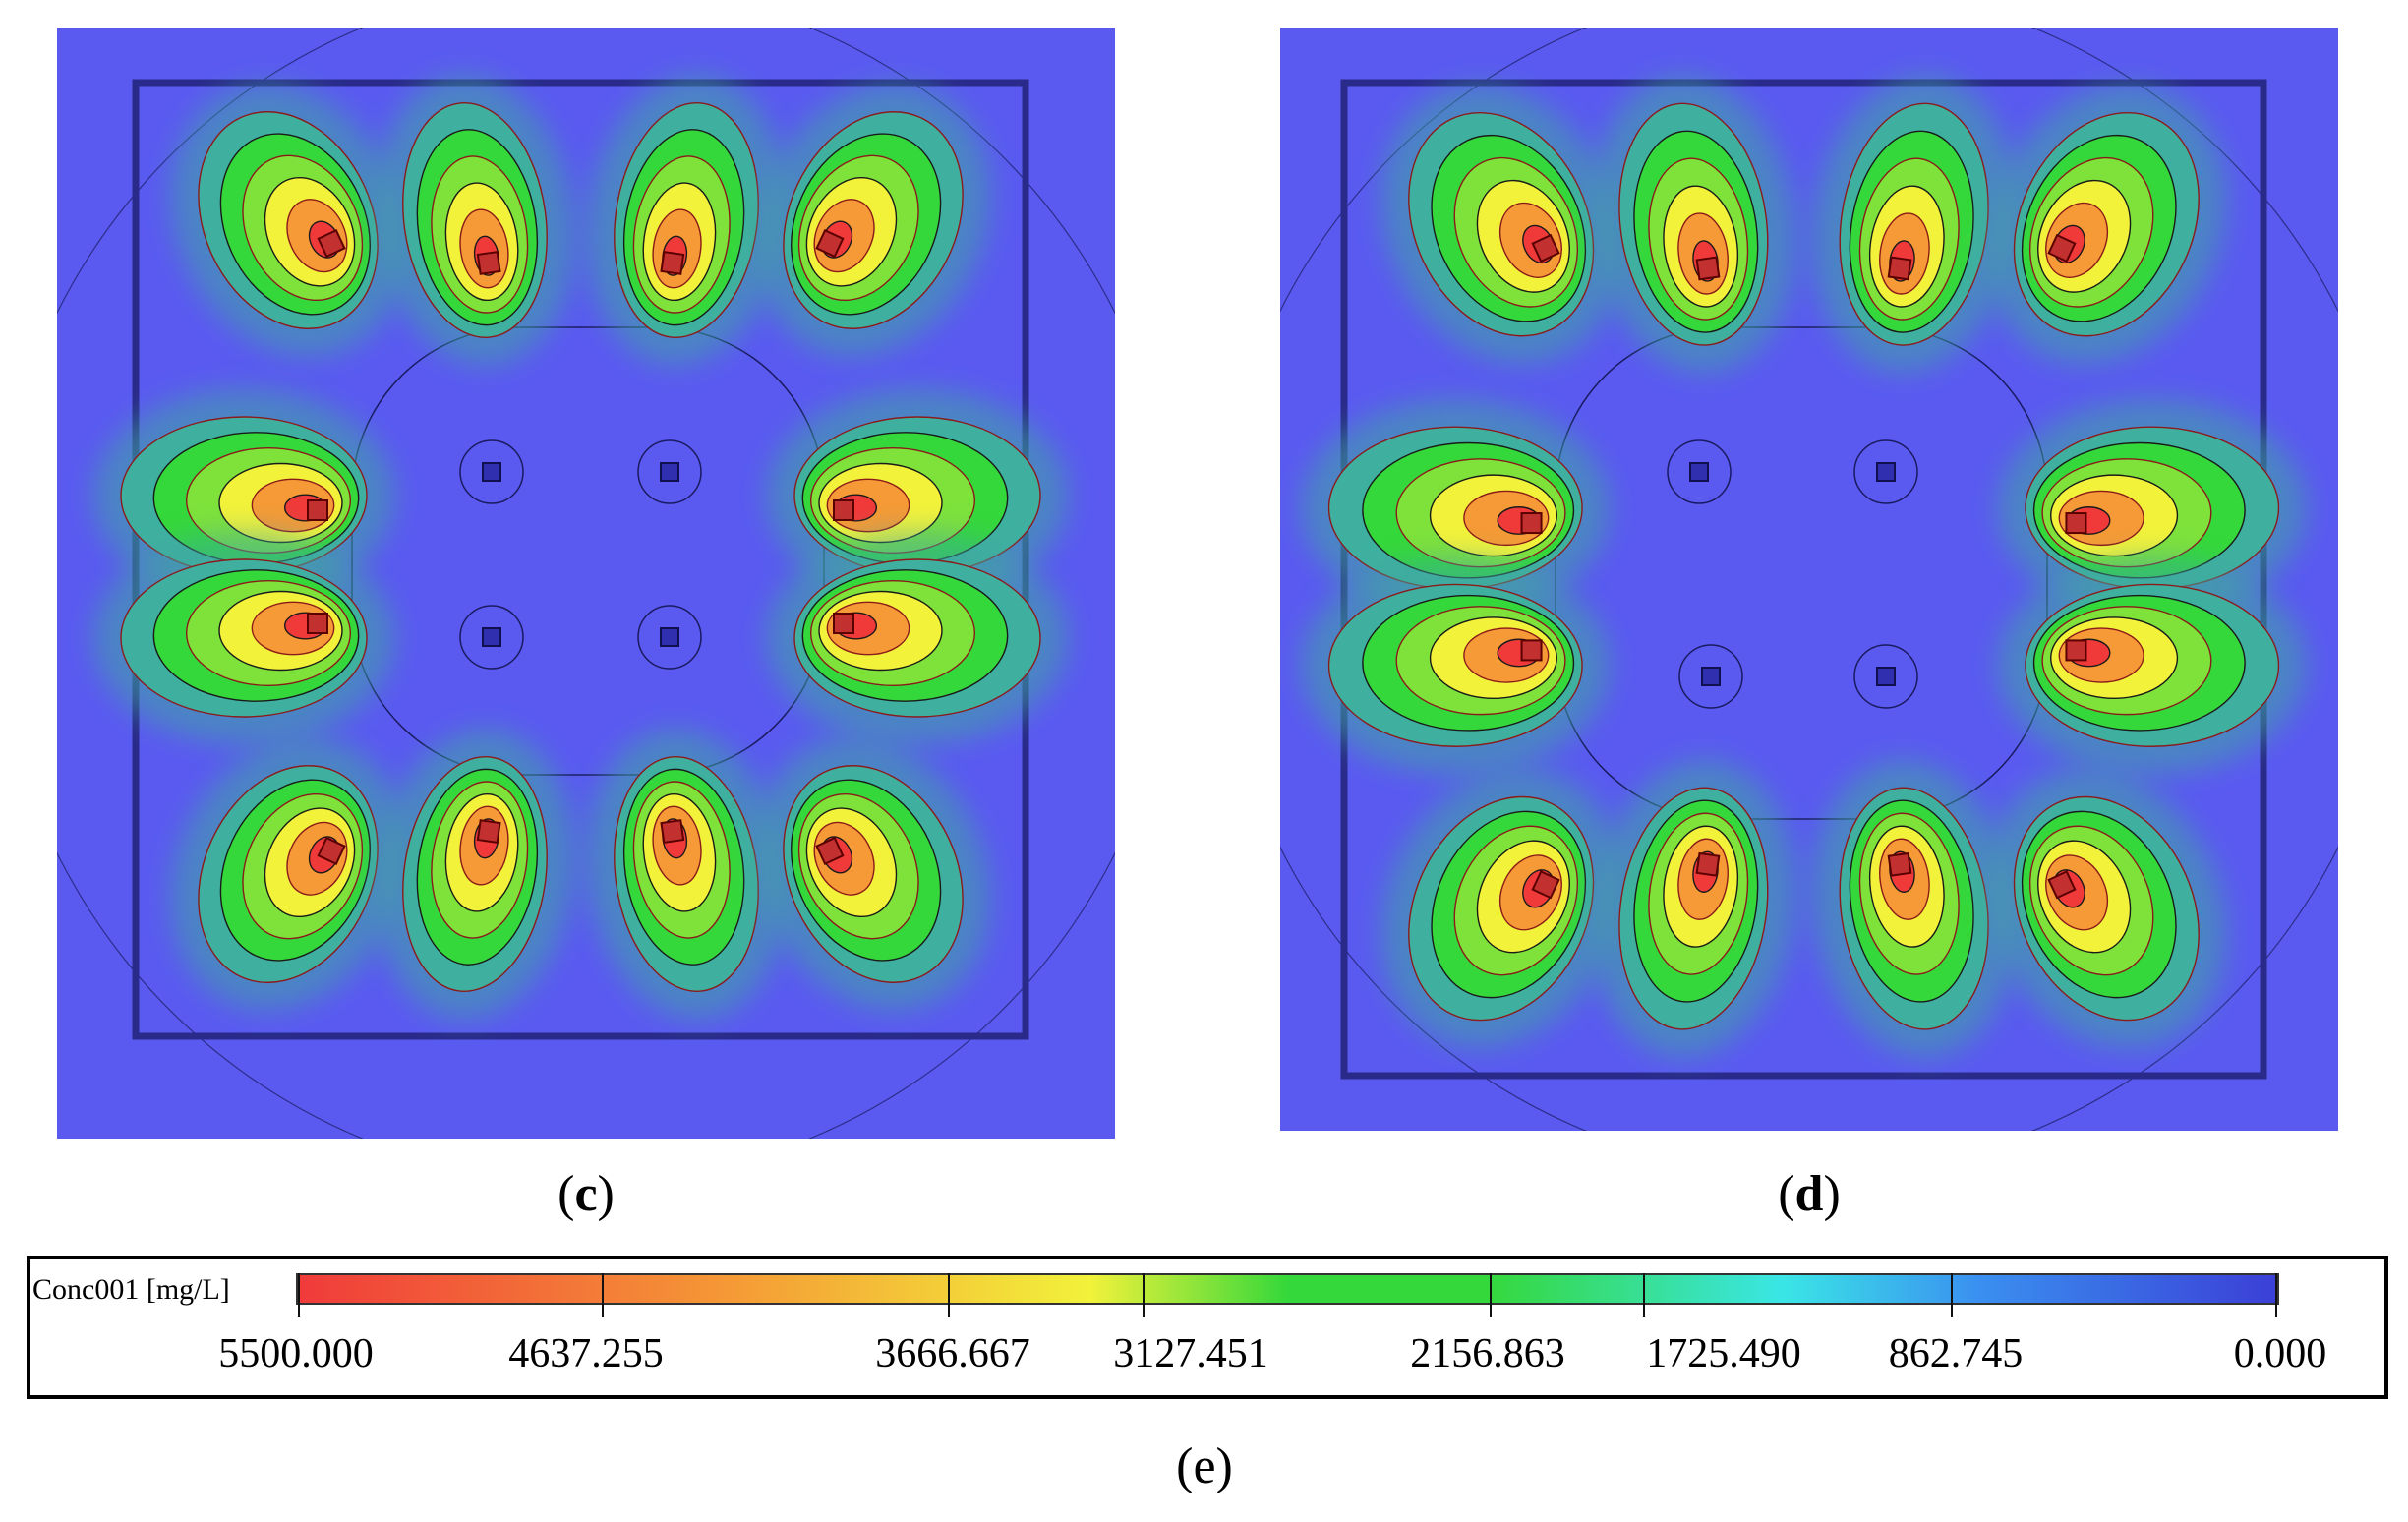 The height and width of the screenshot is (1522, 2408). Describe the element at coordinates (1956, 1354) in the screenshot. I see `legend-tick-label: 862.745` at that location.